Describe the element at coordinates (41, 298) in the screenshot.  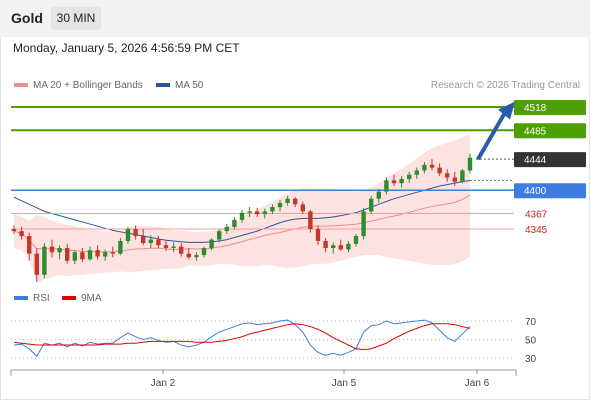
I see `rsi-label: RSI` at that location.